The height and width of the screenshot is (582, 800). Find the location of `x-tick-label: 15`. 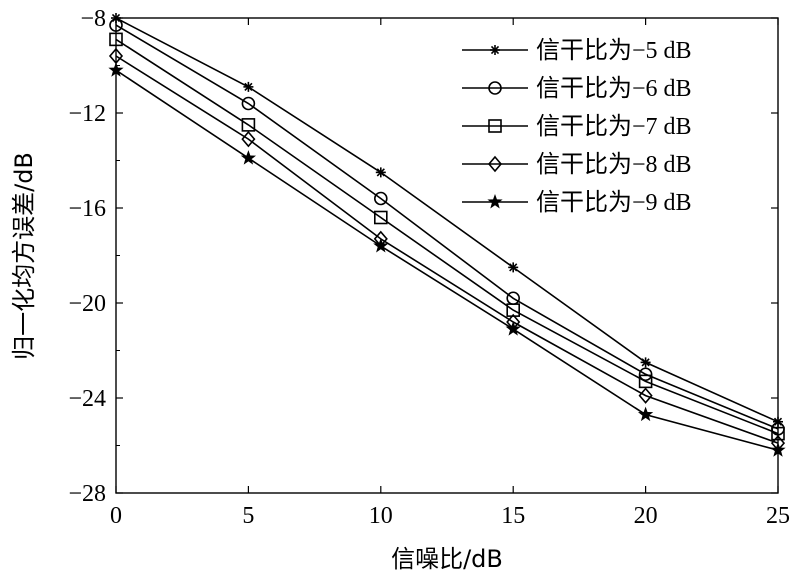

x-tick-label: 15 is located at coordinates (513, 516).